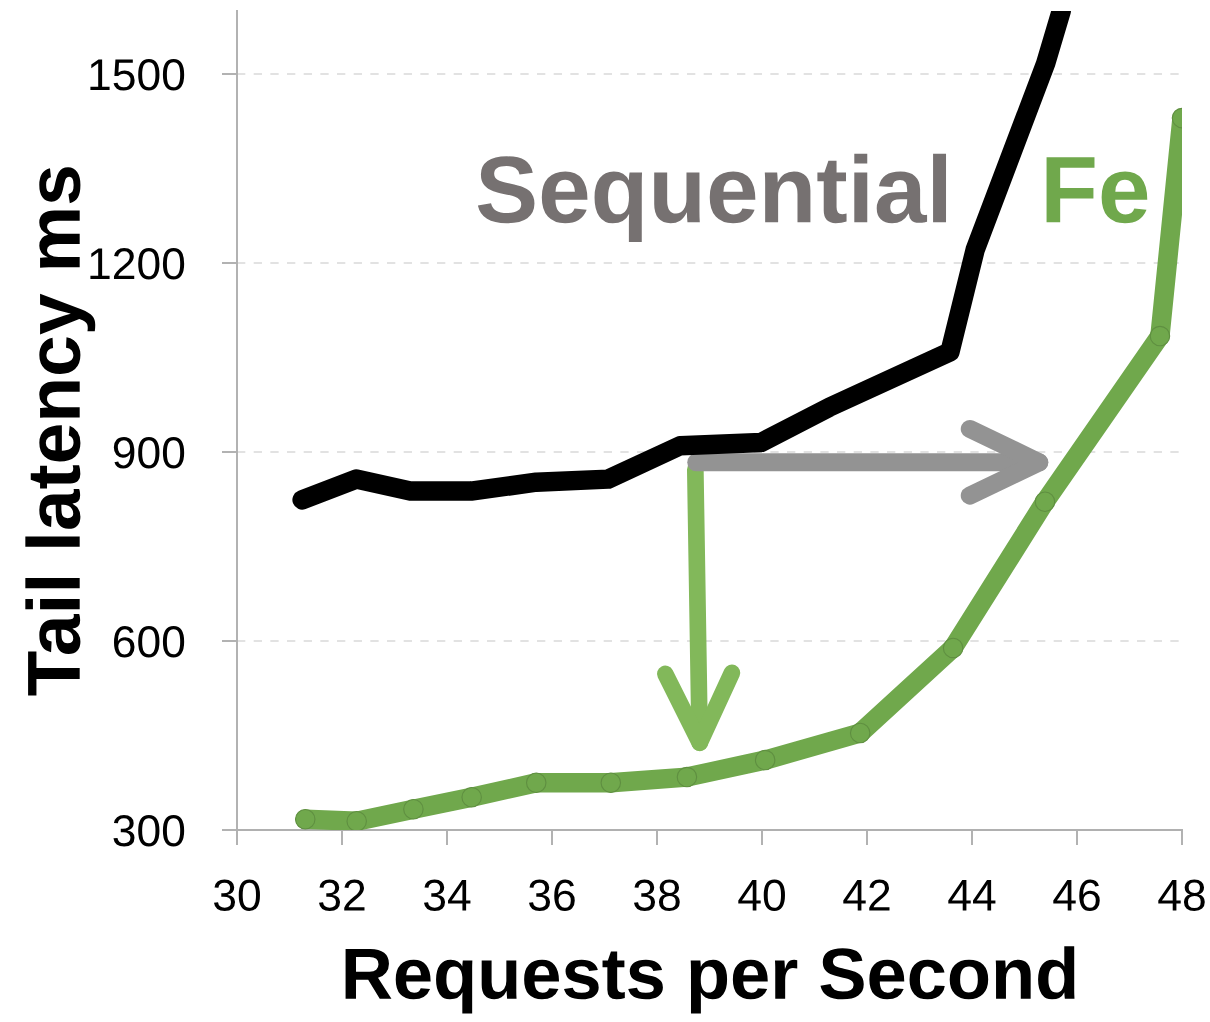  I want to click on x-tick-label: 48, so click(1181, 895).